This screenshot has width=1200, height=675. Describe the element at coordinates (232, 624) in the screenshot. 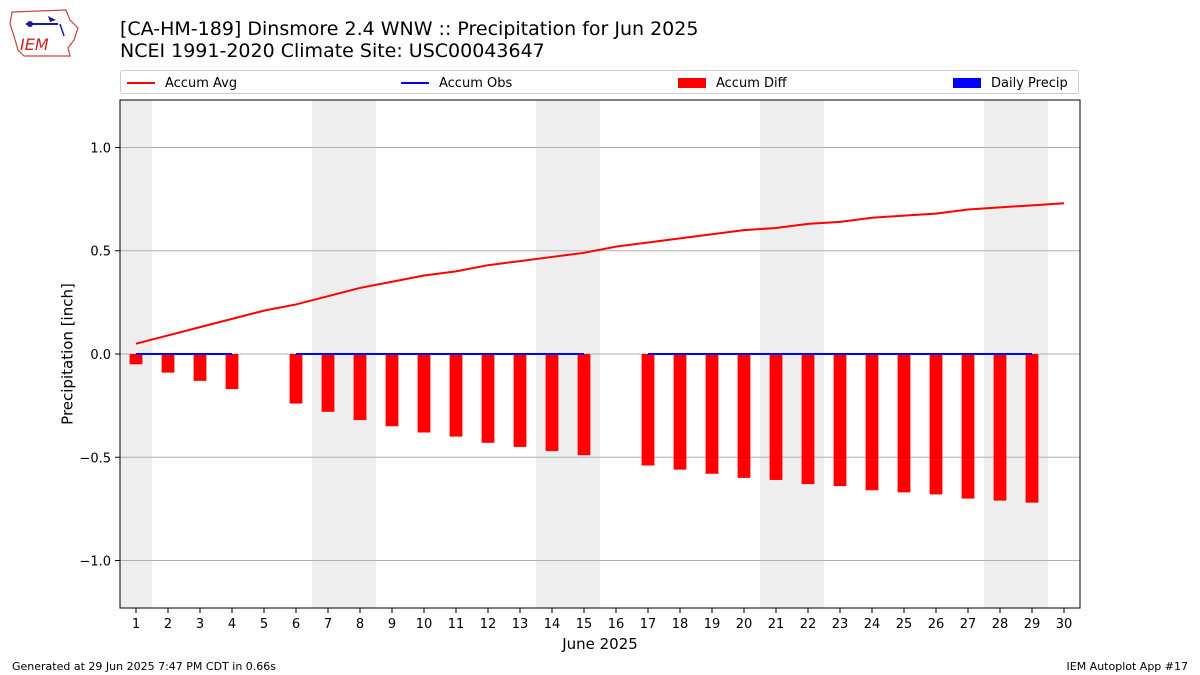

I see `x-tick-label-4: 4` at that location.